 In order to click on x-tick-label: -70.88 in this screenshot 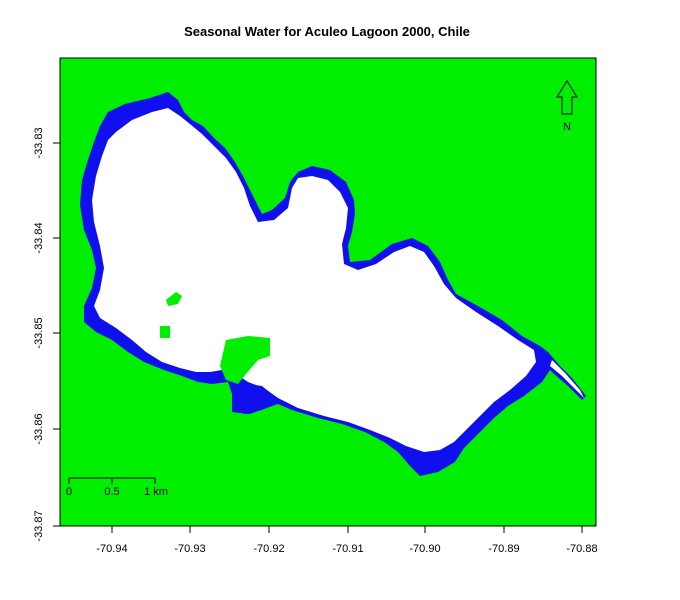, I will do `click(581, 549)`.